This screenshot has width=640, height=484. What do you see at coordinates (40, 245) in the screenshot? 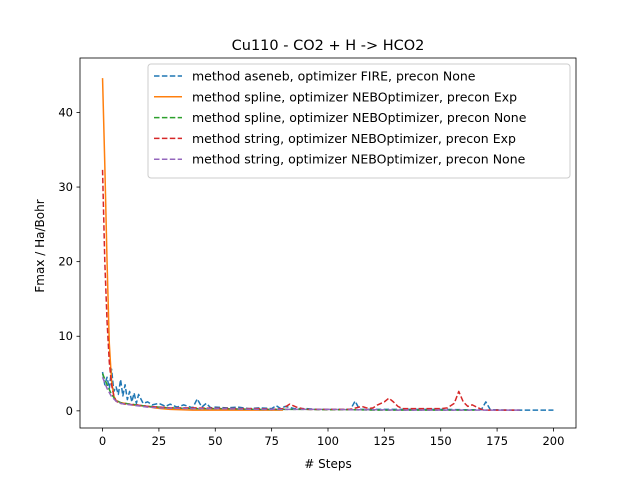
I see `y-axis-label: Fmax / Ha/Bohr` at bounding box center [40, 245].